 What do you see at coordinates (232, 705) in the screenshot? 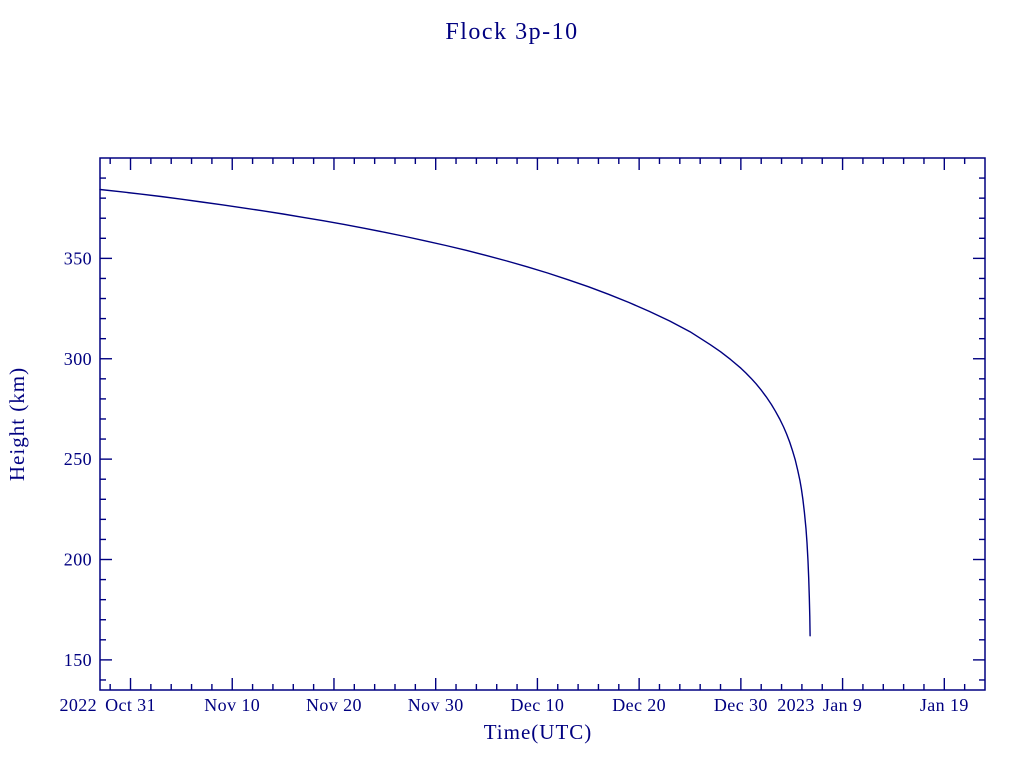
I see `x-tick-label: Nov 10` at bounding box center [232, 705].